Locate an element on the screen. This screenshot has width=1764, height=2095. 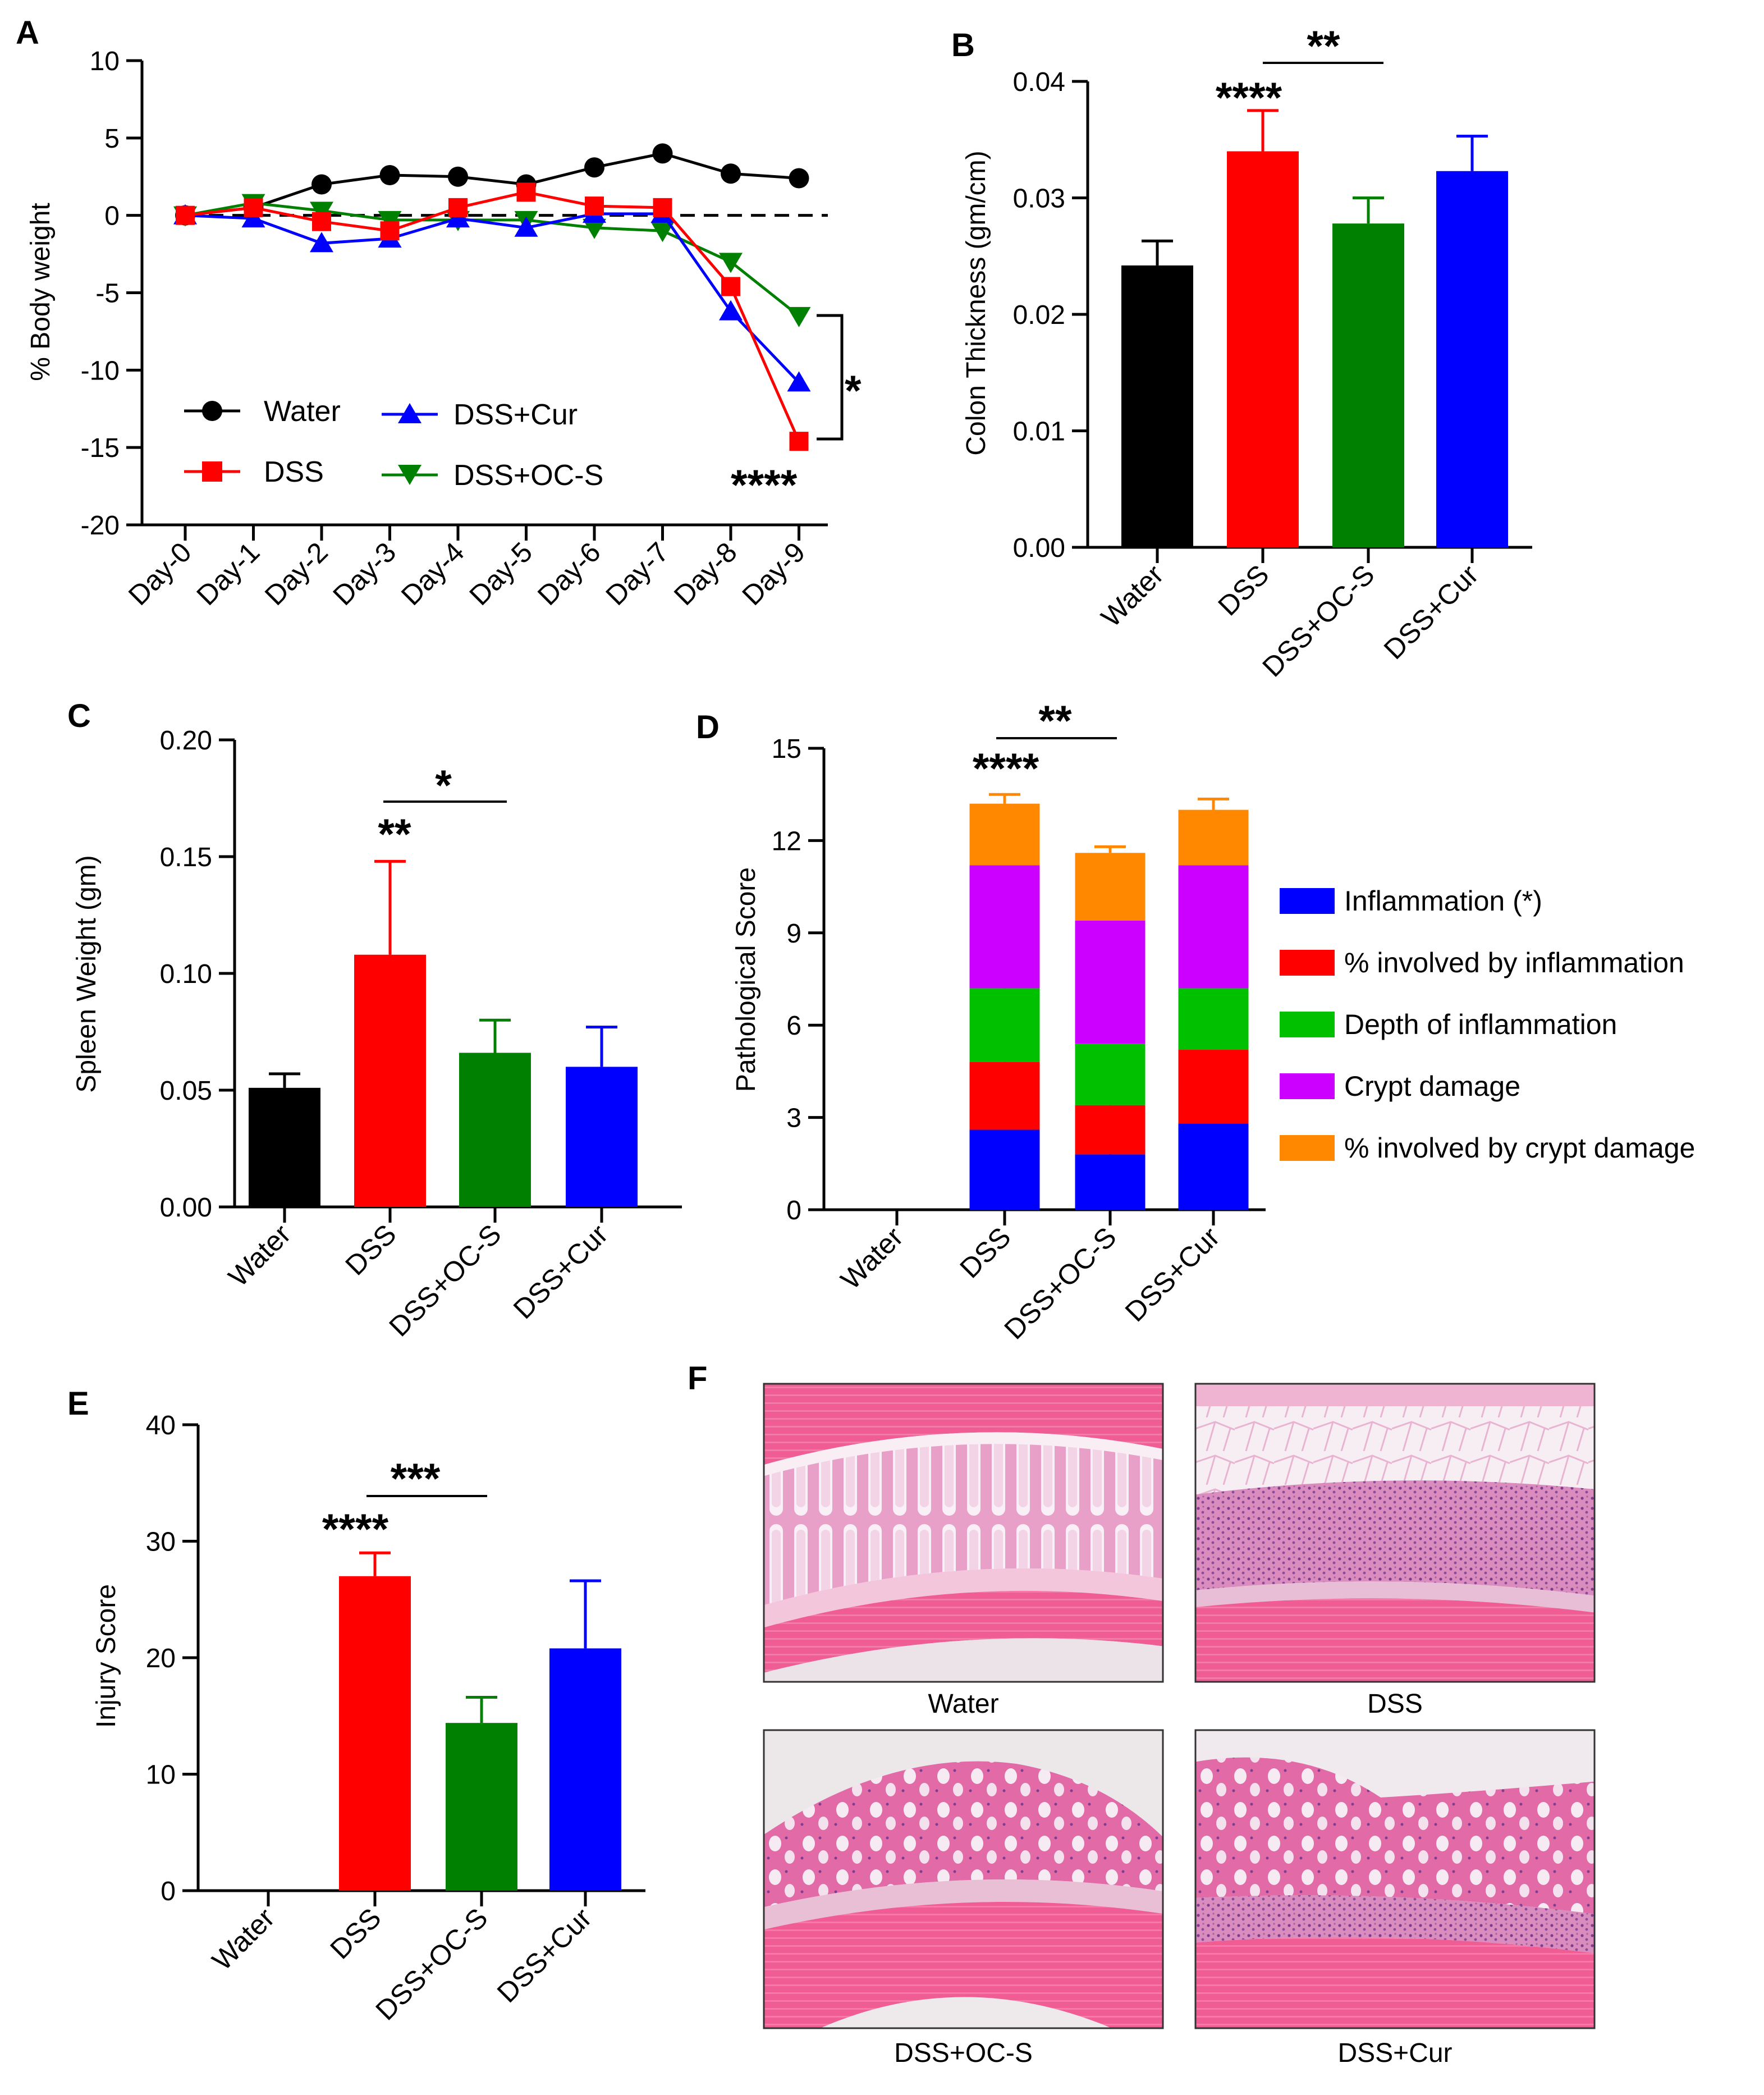
panel-b-xtick-label-dss: DSS is located at coordinates (1244, 590).